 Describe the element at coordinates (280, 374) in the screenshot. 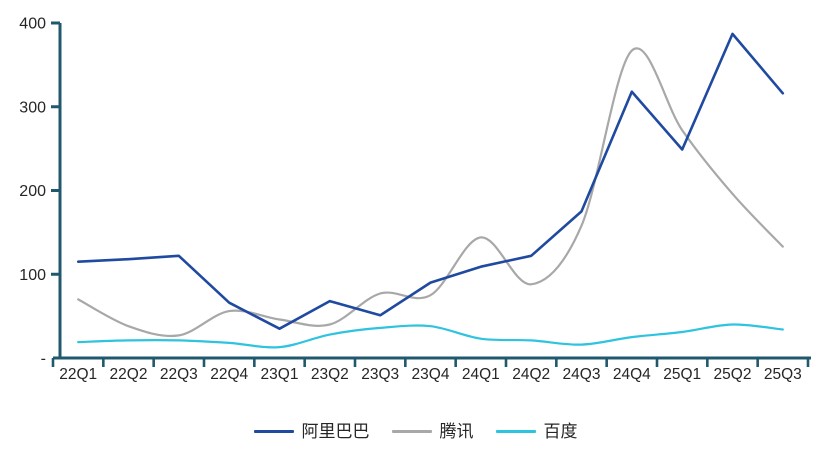

I see `x-axis-label: 23Q1` at that location.